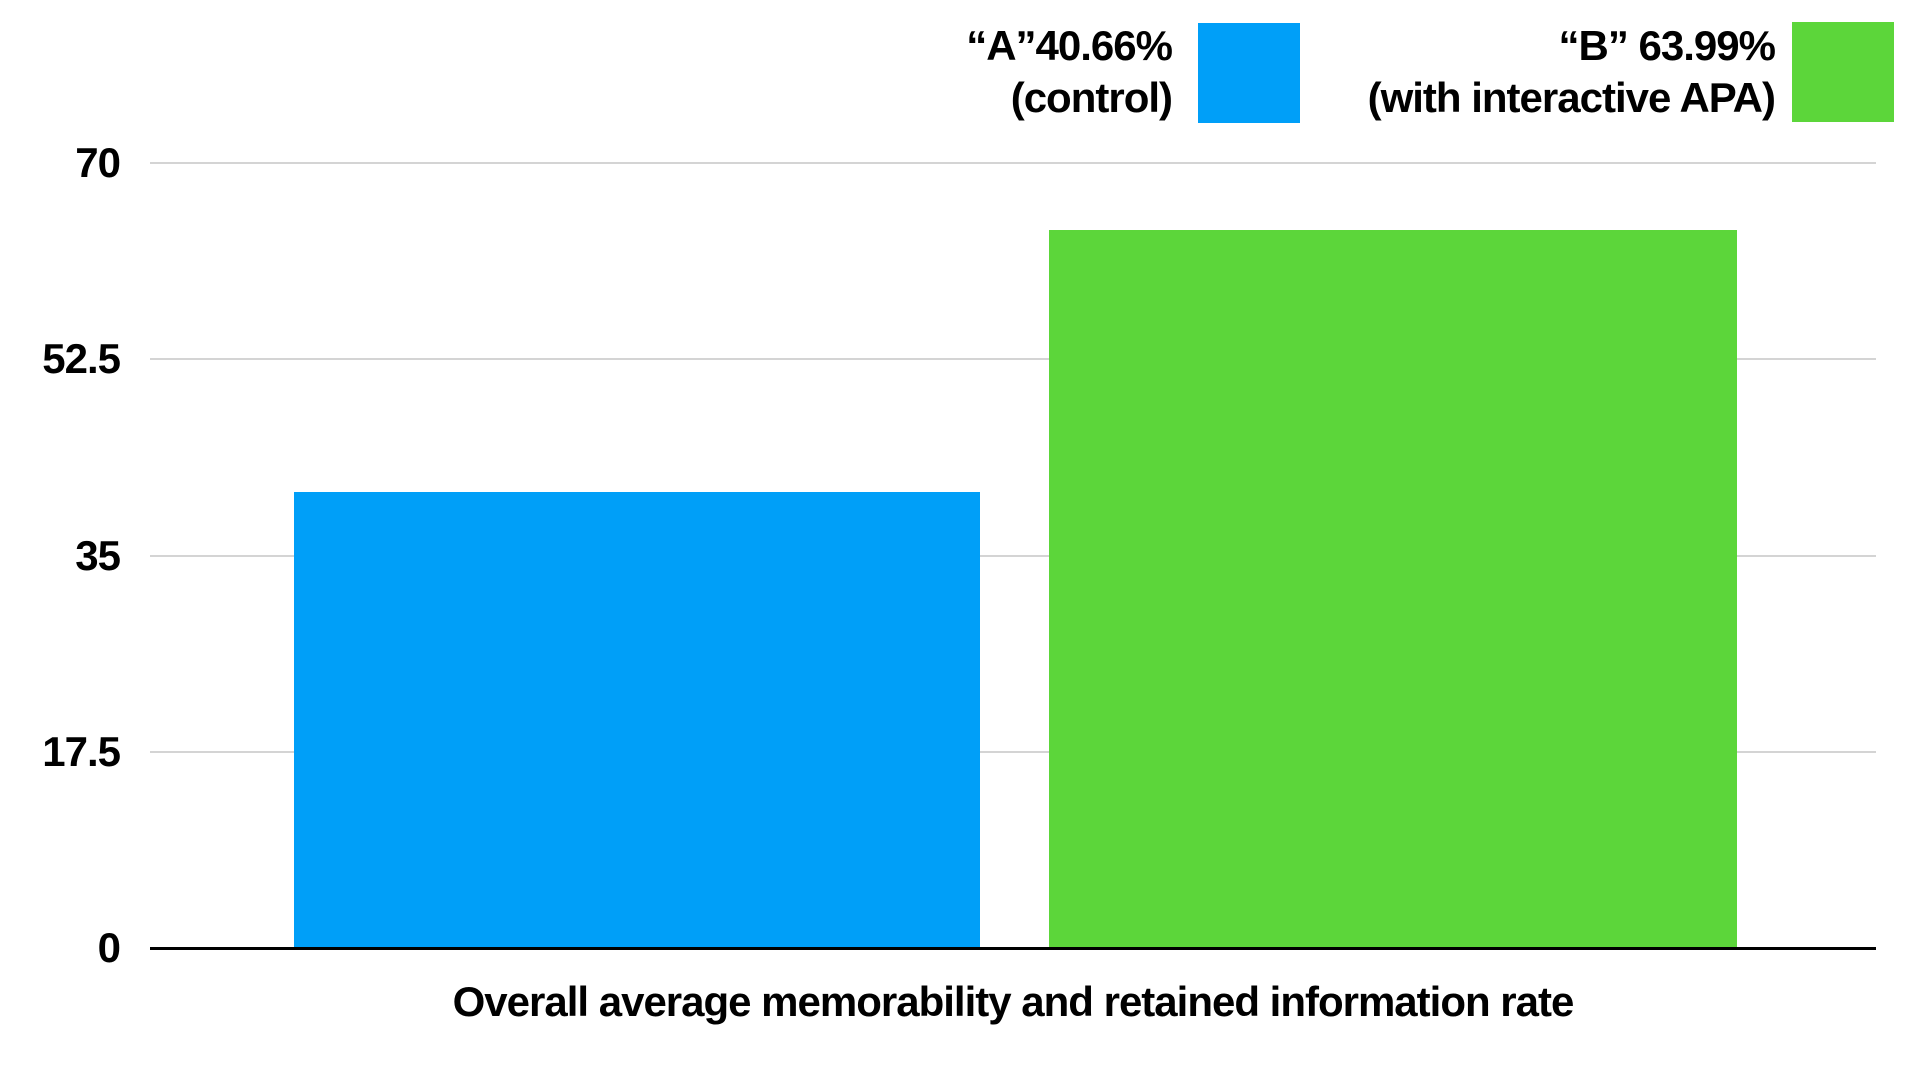  Describe the element at coordinates (1069, 72) in the screenshot. I see `legend-label-a: “A”40.66% (control)` at that location.